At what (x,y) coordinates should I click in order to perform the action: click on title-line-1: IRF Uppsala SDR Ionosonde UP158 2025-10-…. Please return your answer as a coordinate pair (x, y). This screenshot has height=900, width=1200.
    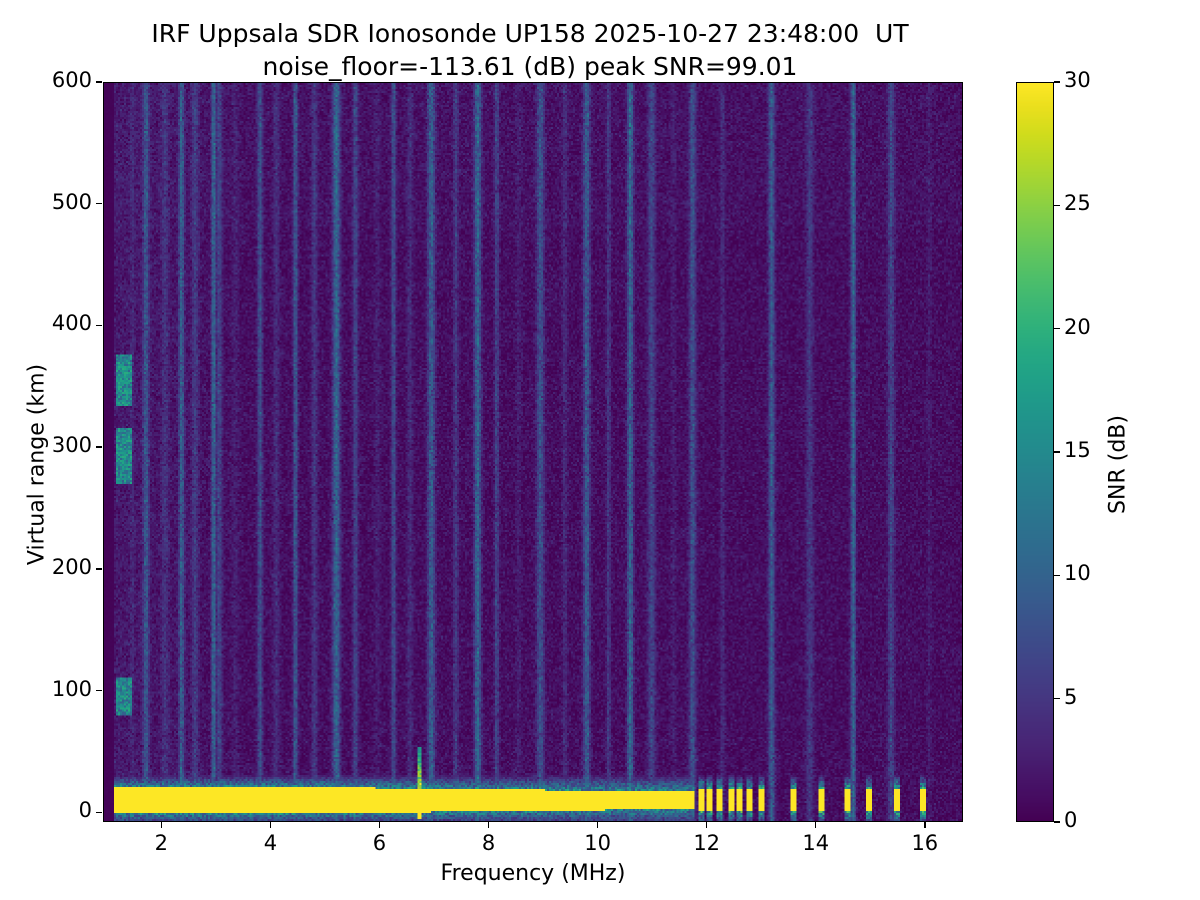
    Looking at the image, I should click on (530, 33).